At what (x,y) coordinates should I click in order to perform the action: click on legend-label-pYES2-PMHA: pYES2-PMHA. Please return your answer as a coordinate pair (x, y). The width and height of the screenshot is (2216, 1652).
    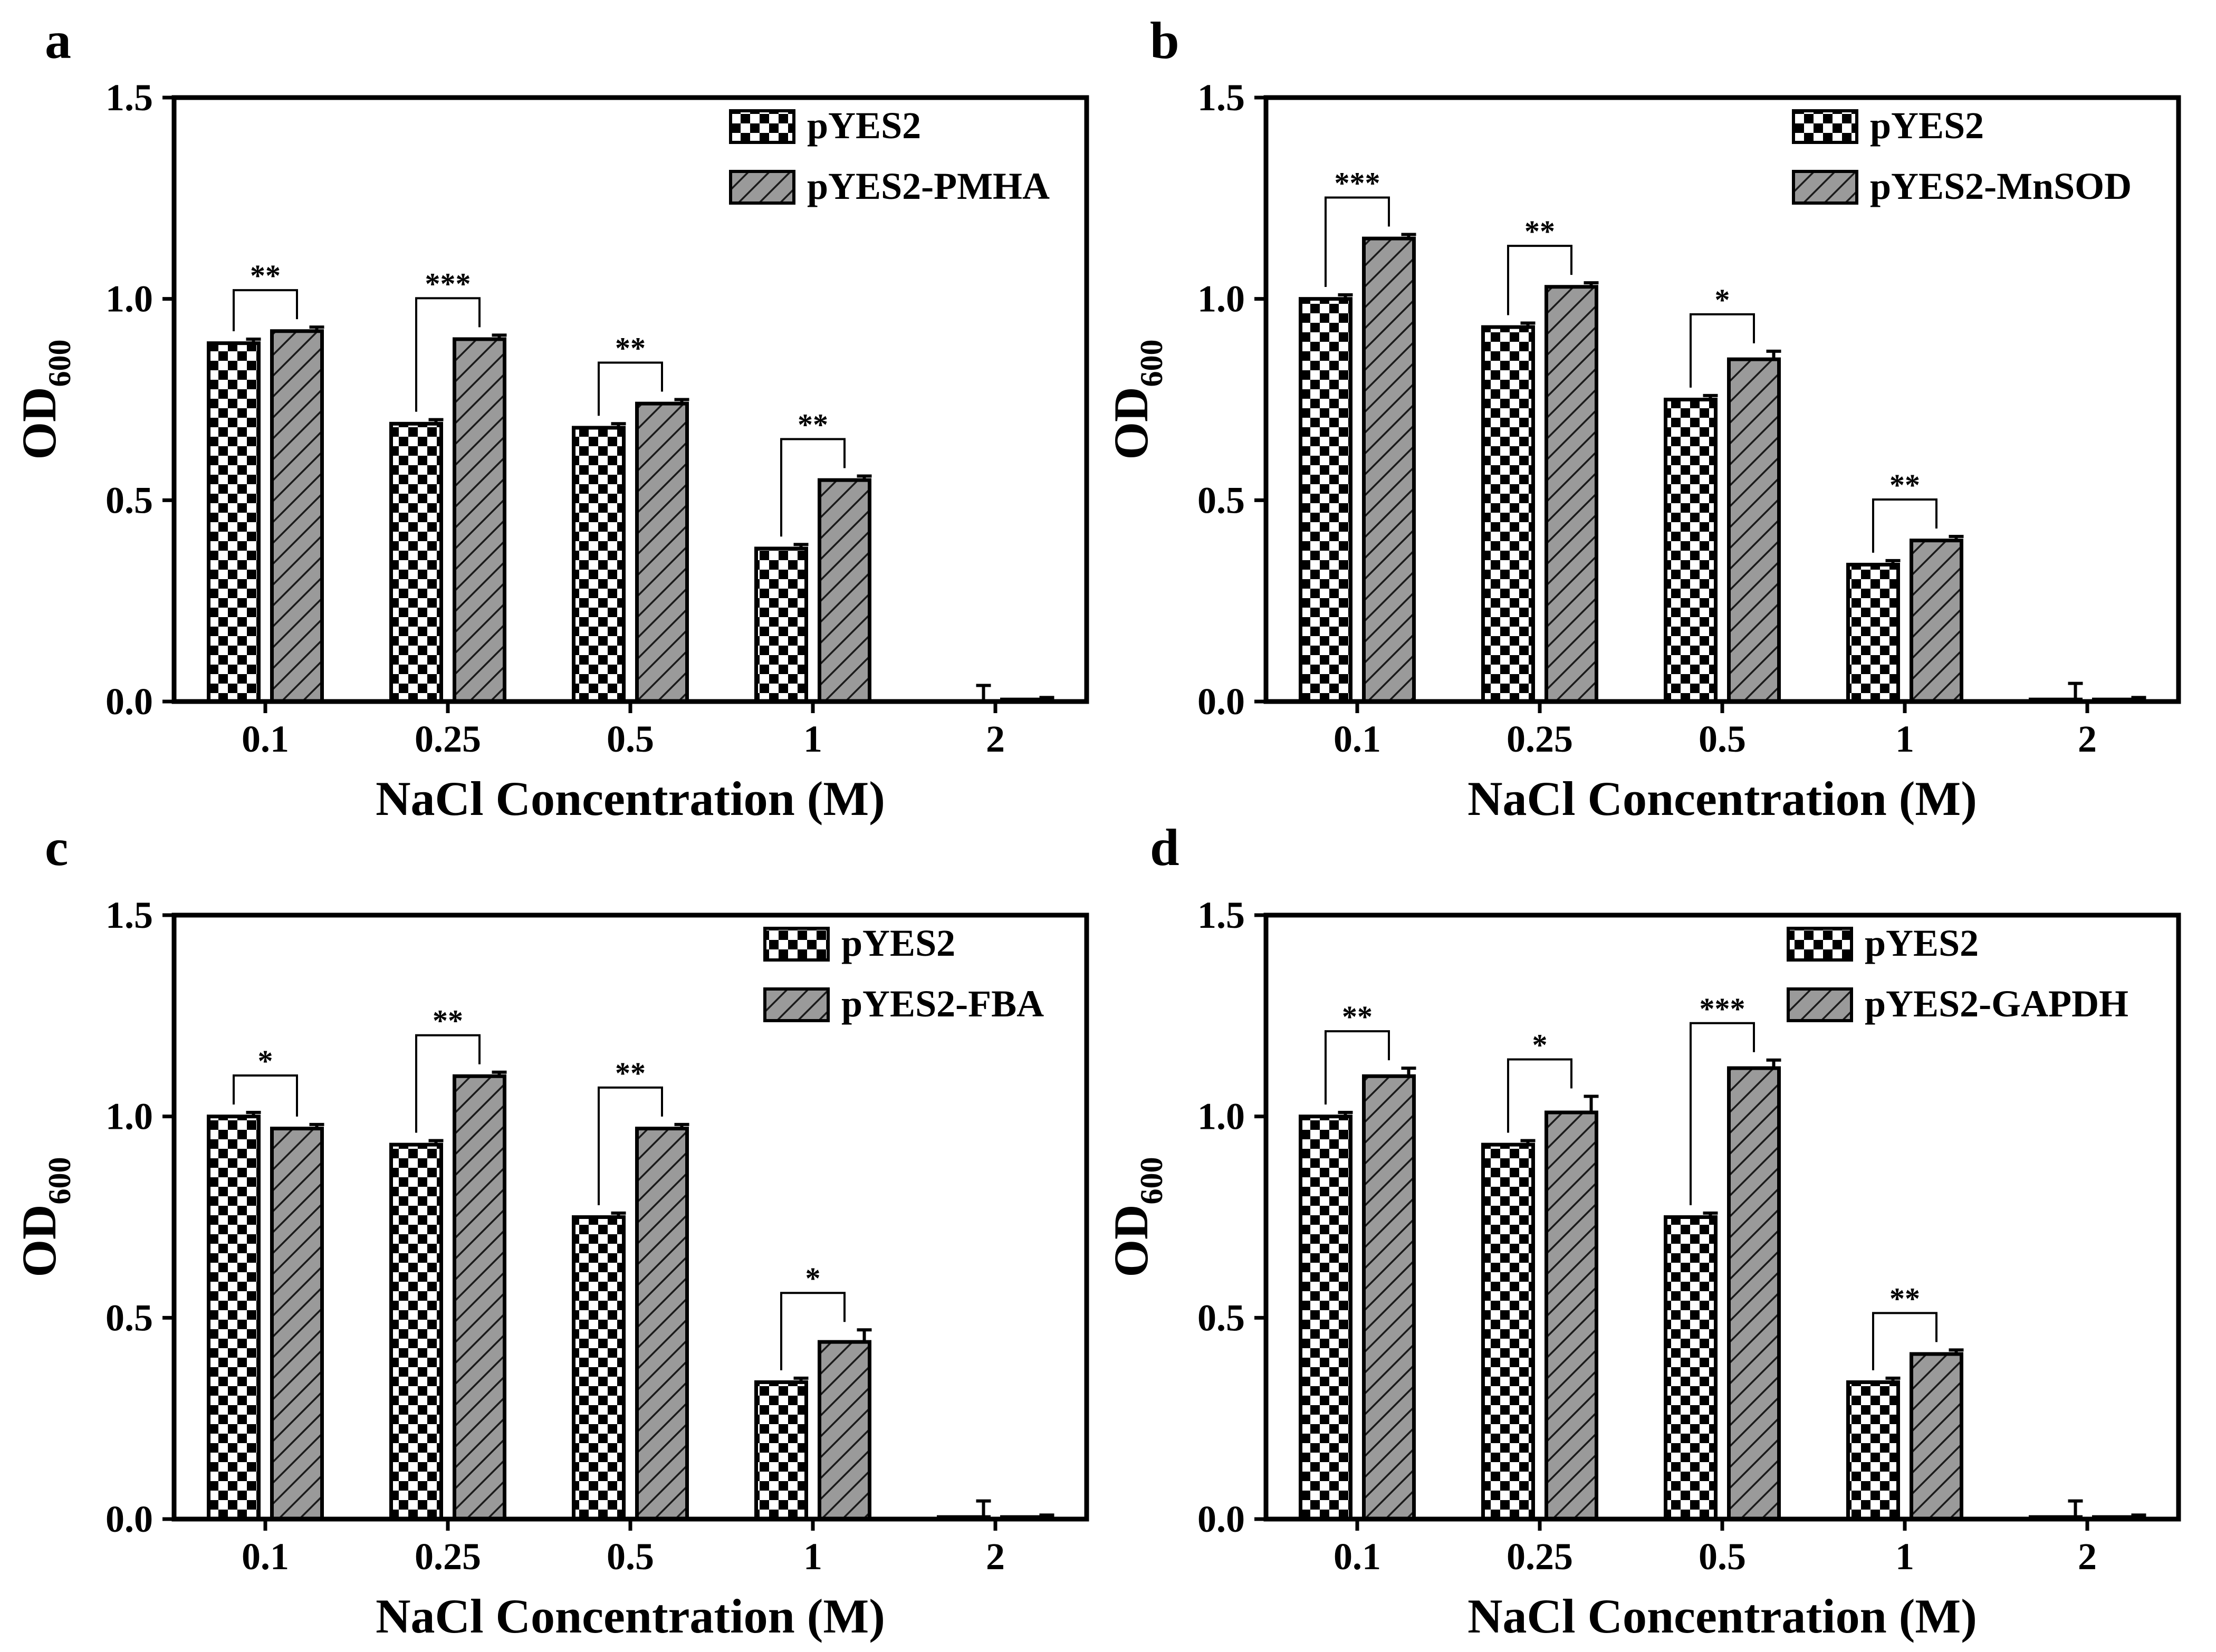
    Looking at the image, I should click on (928, 186).